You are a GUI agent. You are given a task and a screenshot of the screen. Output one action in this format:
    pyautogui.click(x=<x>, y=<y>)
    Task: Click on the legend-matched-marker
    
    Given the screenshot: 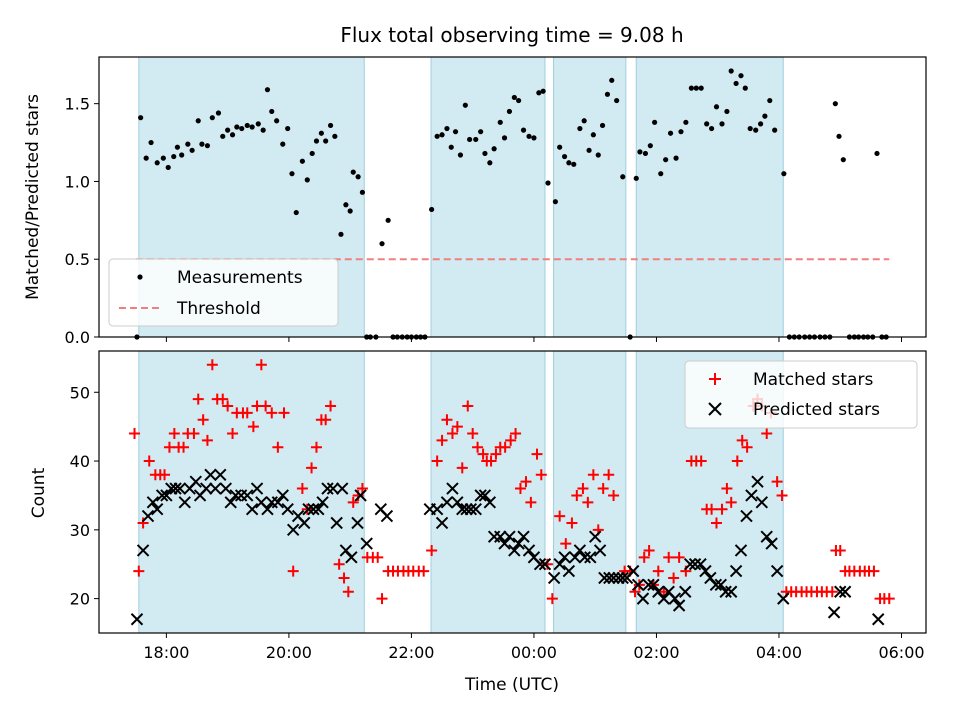 What is the action you would take?
    pyautogui.click(x=715, y=379)
    